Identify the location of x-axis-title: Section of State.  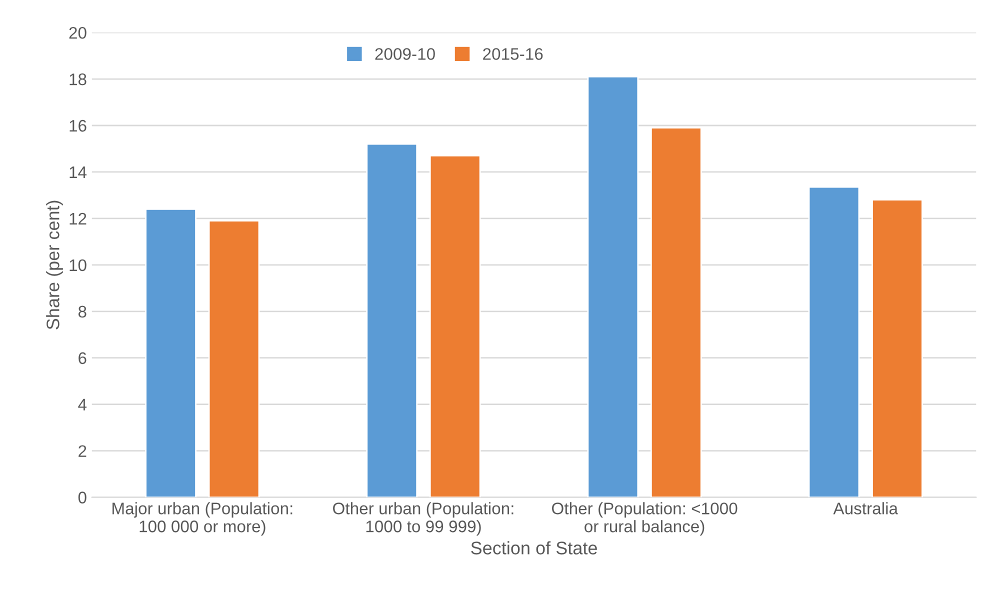
(534, 547).